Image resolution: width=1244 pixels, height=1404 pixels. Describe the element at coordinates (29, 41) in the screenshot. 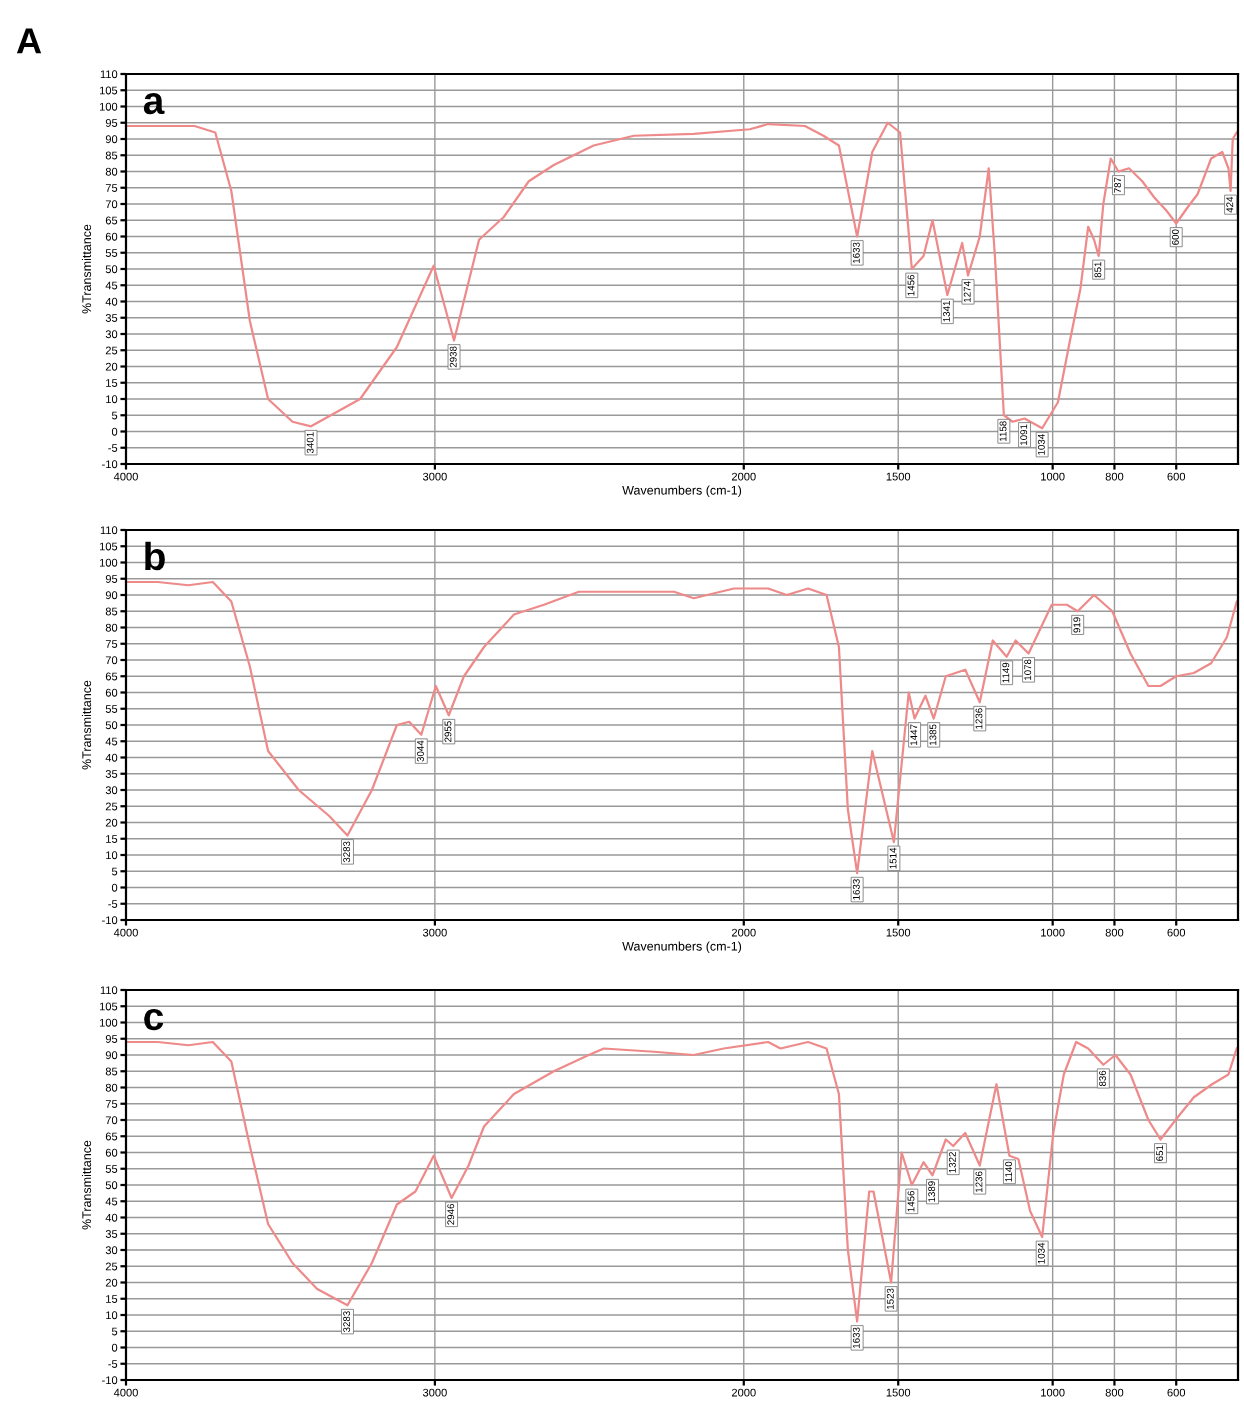

I see `chart-title: A` at that location.